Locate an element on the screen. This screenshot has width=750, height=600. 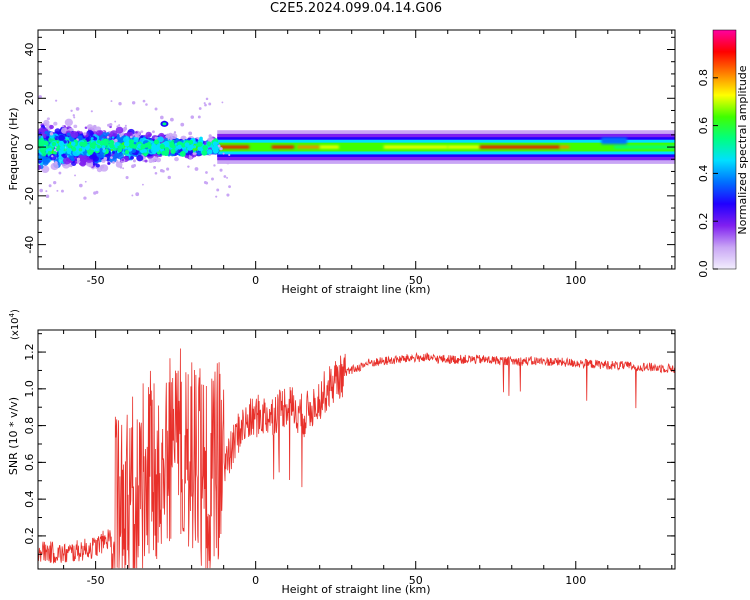
spectrogram-x-axis-label: Height of straight line (km) is located at coordinates (355, 289).